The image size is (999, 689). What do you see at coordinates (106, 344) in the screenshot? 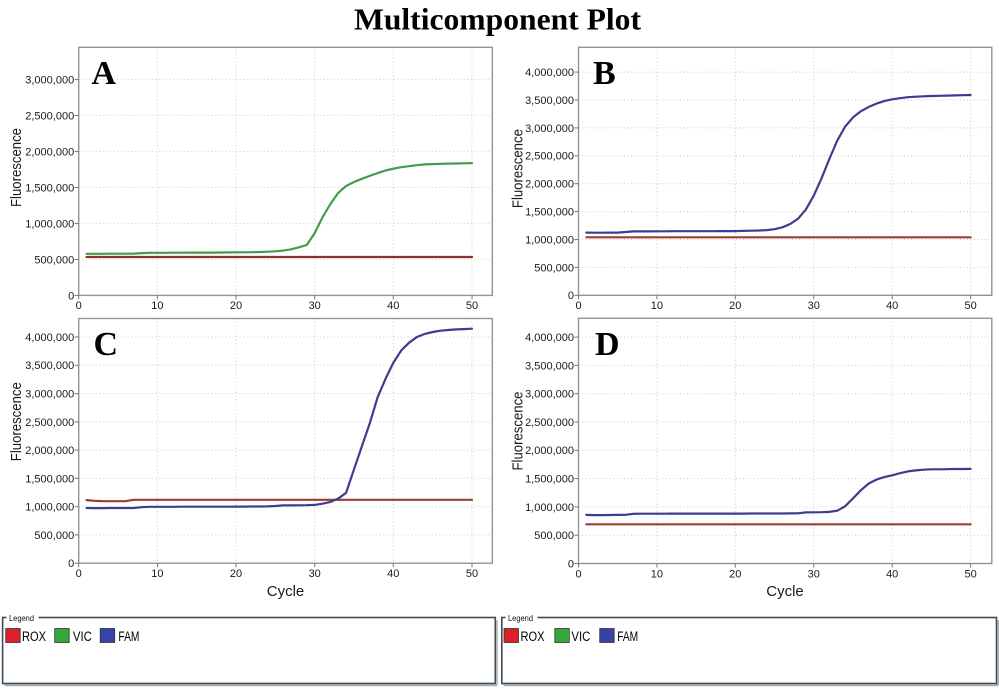
I see `svg-text: C` at bounding box center [106, 344].